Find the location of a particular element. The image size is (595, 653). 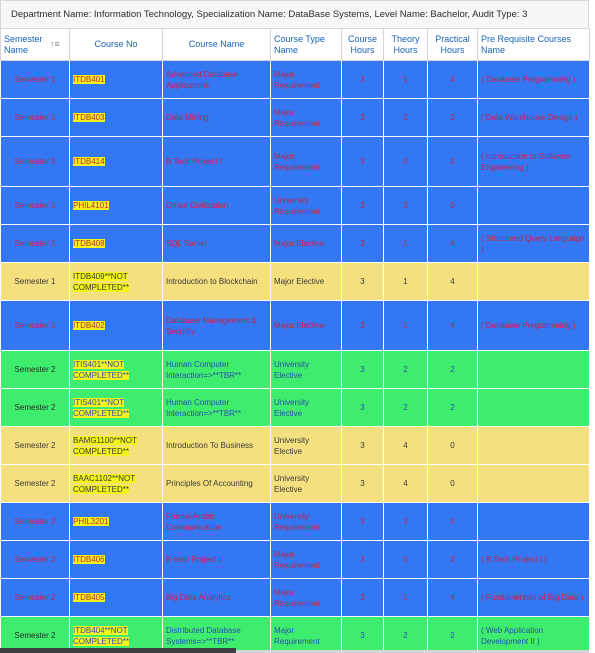

course-no-highlight: BAMG1100**NOT COMPLETED** is located at coordinates (105, 445).